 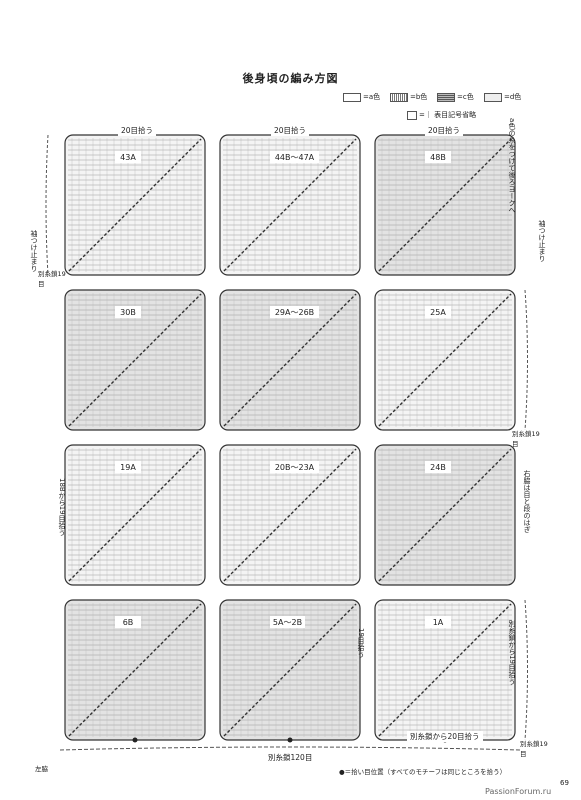 What do you see at coordinates (290, 748) in the screenshot?
I see `chain-bottom` at bounding box center [290, 748].